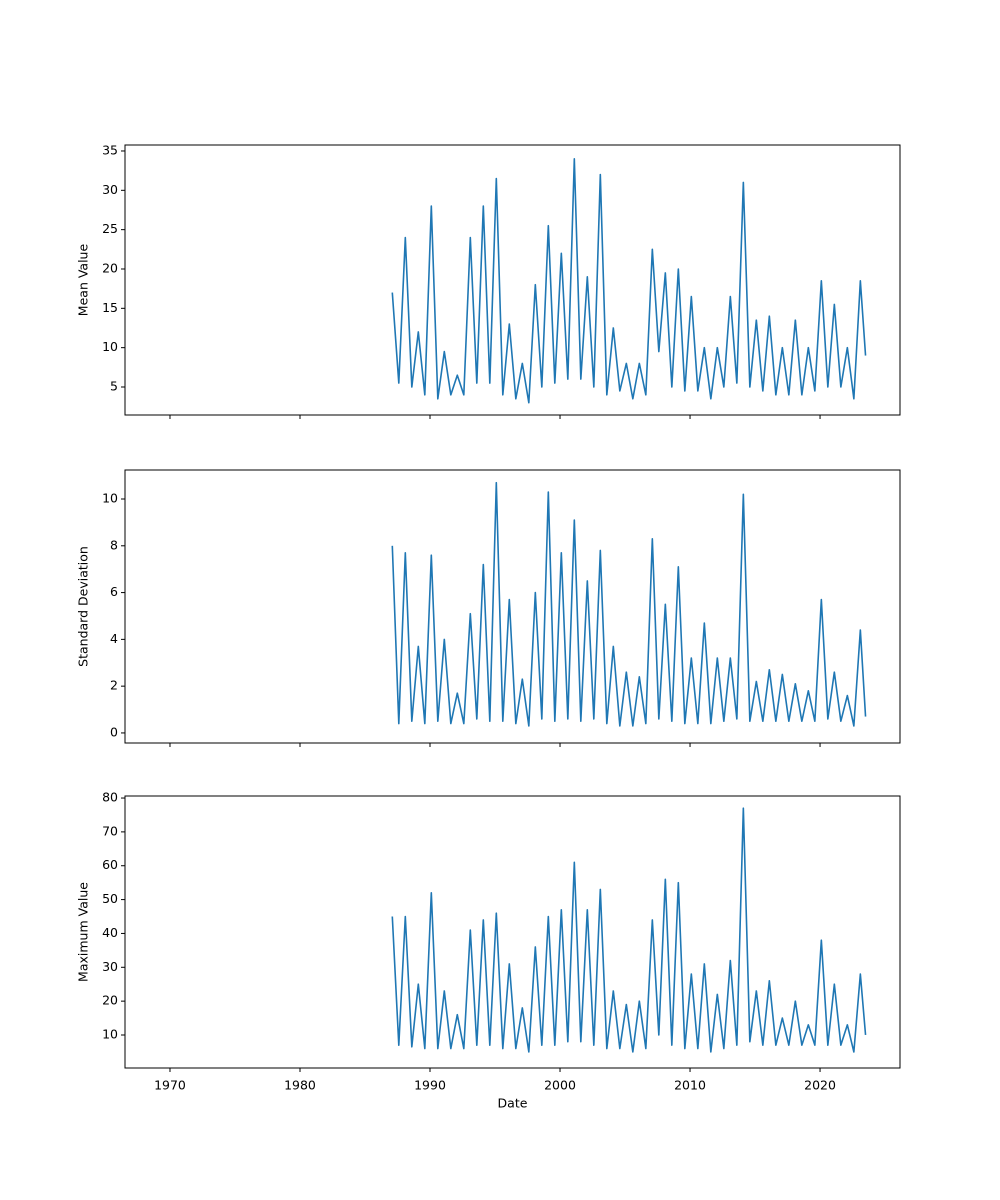  What do you see at coordinates (83, 280) in the screenshot?
I see `y-axis-label: Mean Value` at bounding box center [83, 280].